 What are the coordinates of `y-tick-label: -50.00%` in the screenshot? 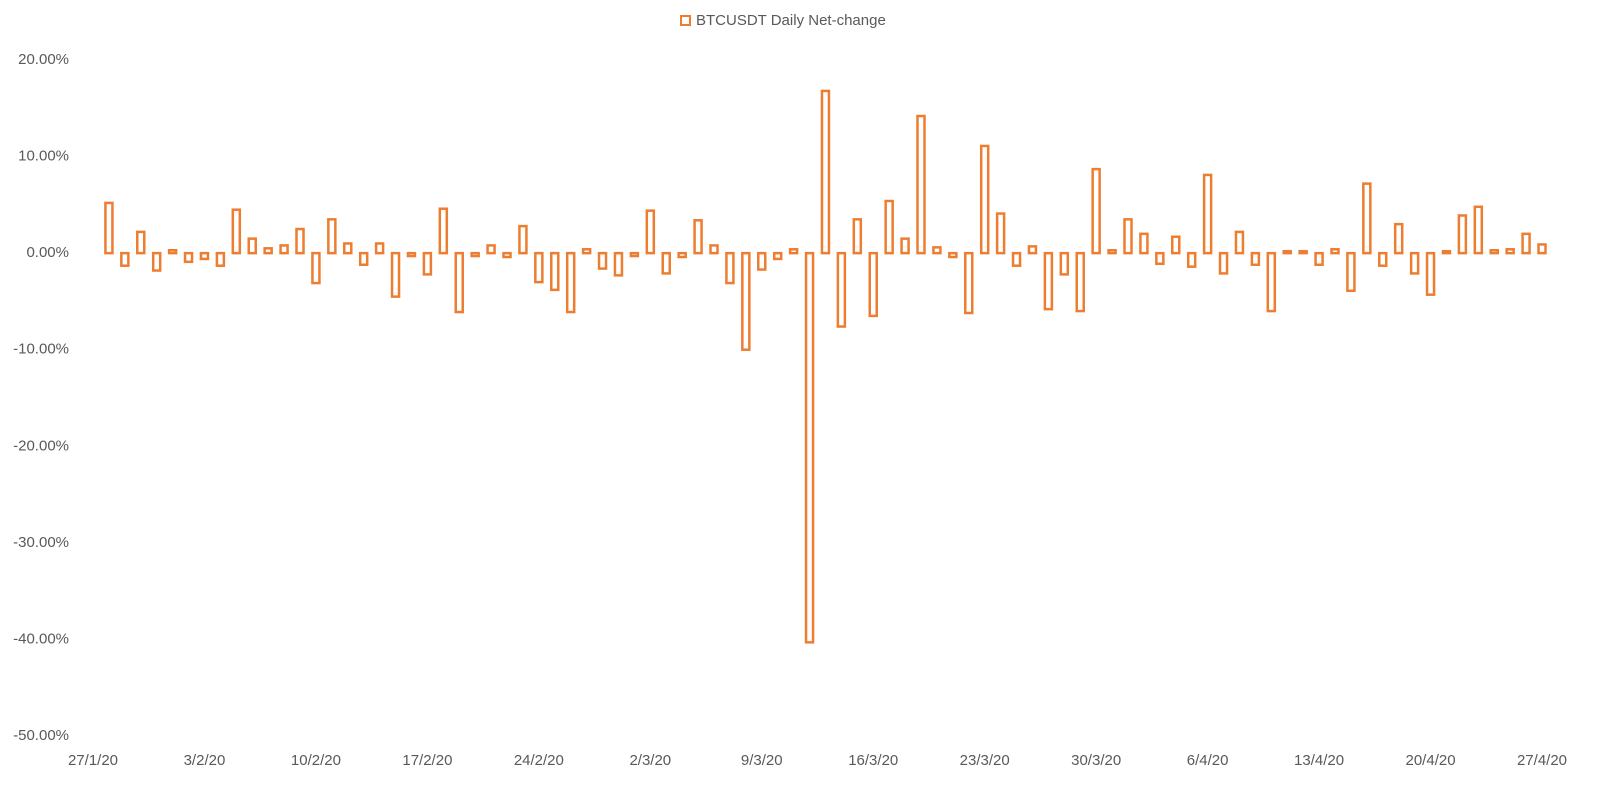 It's located at (41, 735).